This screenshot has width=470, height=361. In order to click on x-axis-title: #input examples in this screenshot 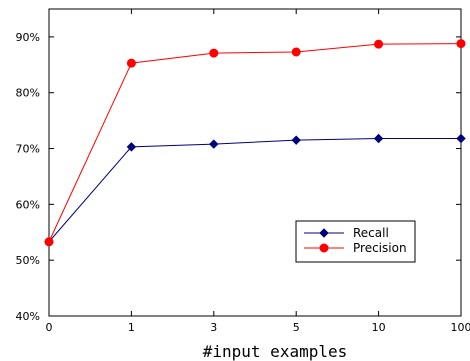, I will do `click(275, 351)`.